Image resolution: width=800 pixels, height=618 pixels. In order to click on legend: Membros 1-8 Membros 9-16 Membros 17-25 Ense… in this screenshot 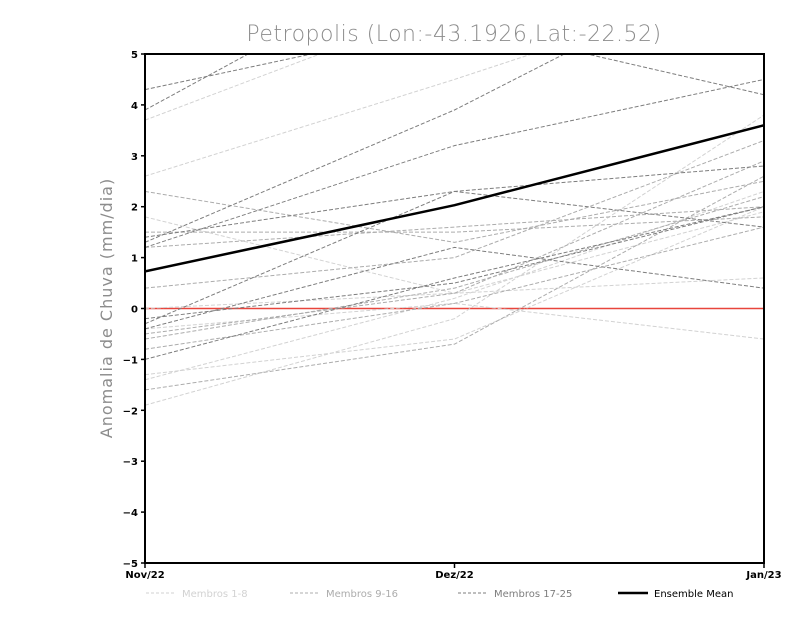, I will do `click(439, 594)`.